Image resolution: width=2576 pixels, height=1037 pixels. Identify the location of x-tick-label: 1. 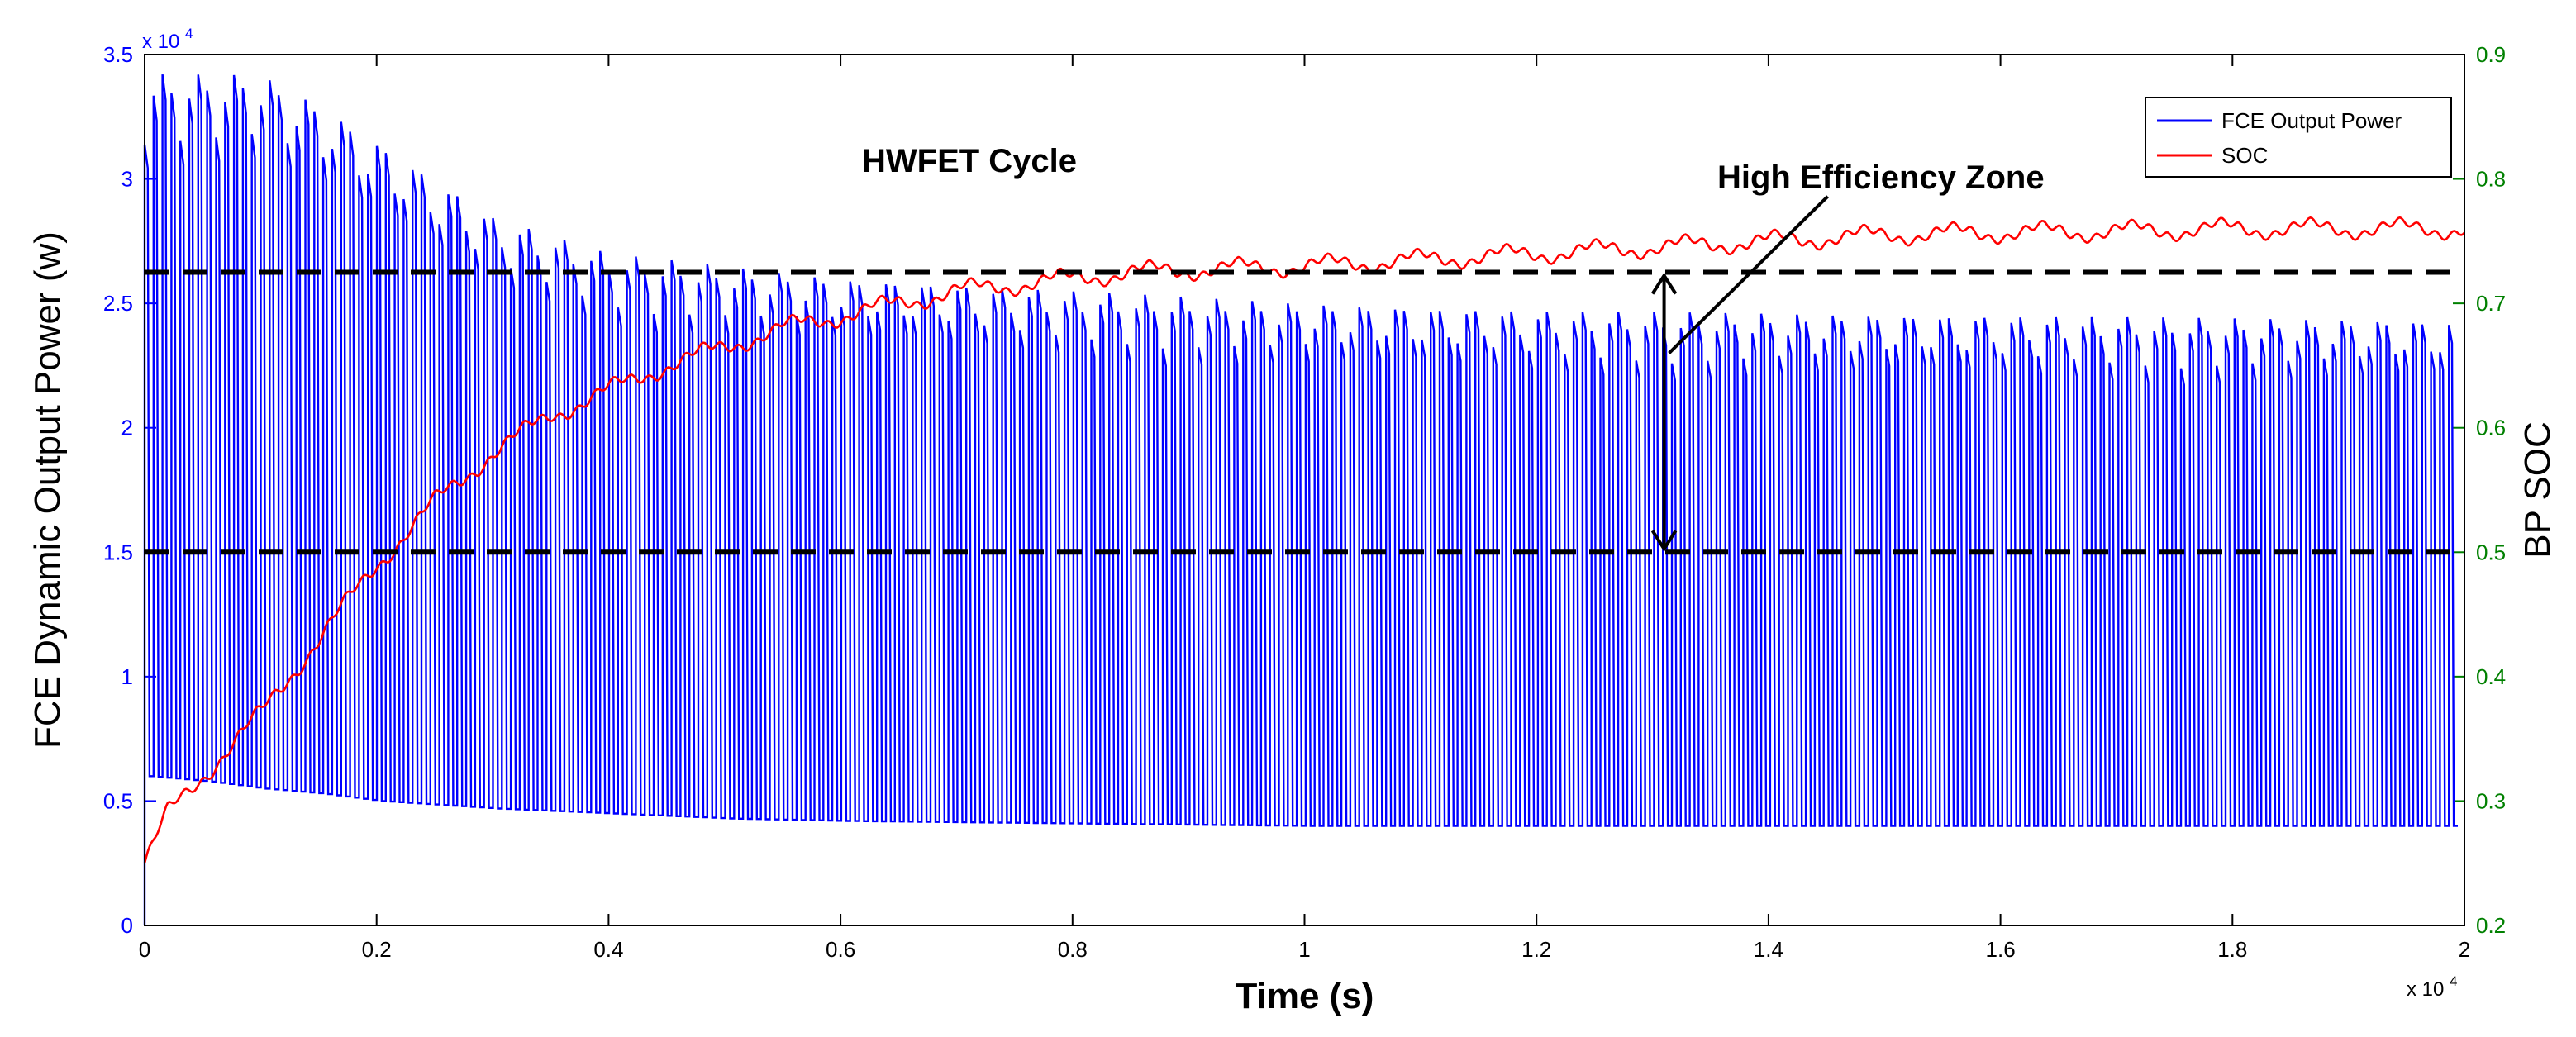
(1304, 949).